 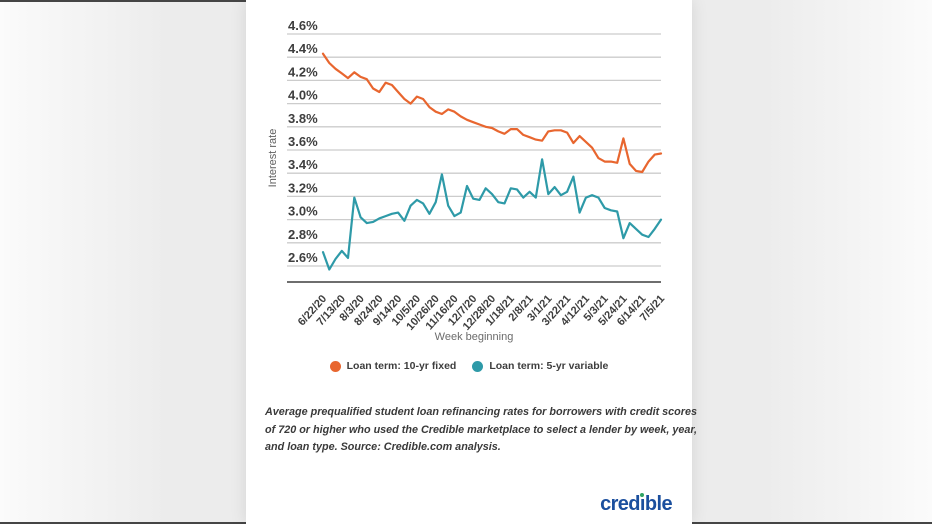 What do you see at coordinates (303, 95) in the screenshot?
I see `y-tick-label: 4.0%` at bounding box center [303, 95].